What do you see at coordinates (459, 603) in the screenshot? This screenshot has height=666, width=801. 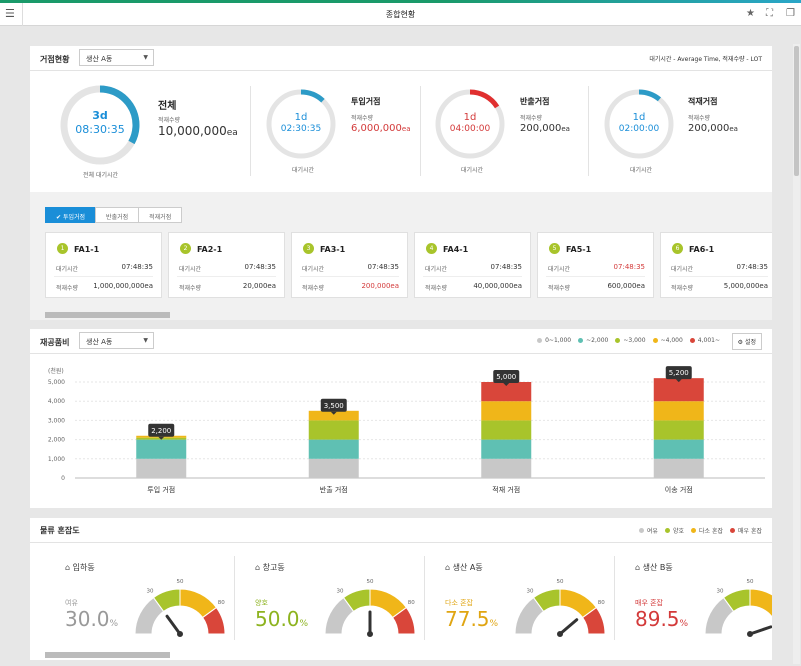 I see `gauge-status: 다소 혼잡` at bounding box center [459, 603].